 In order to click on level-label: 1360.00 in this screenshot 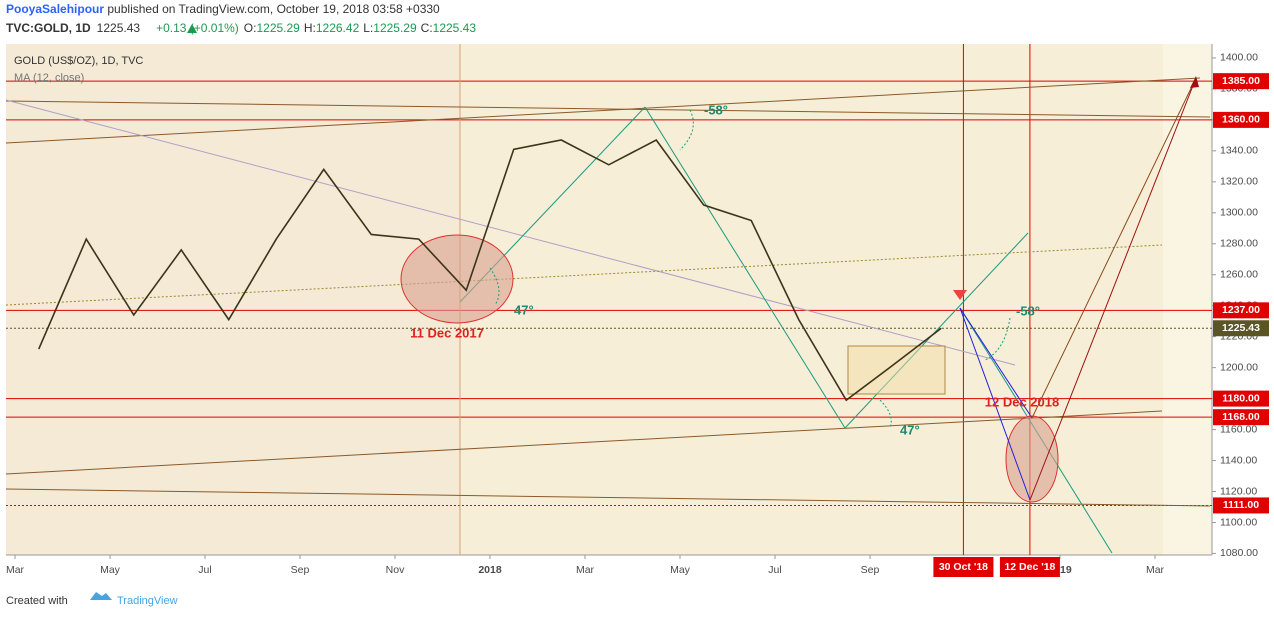, I will do `click(1241, 120)`.